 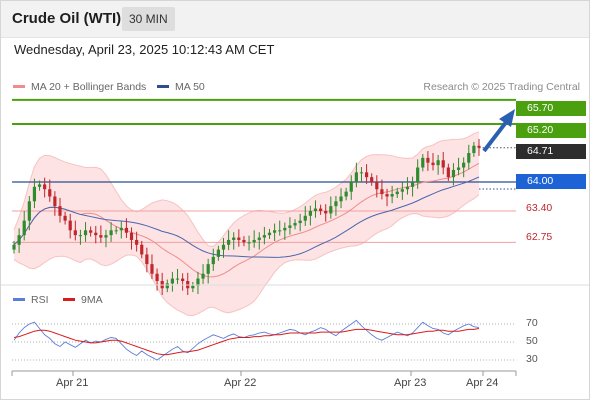 What do you see at coordinates (539, 208) in the screenshot?
I see `level-label-s1: 63.40` at bounding box center [539, 208].